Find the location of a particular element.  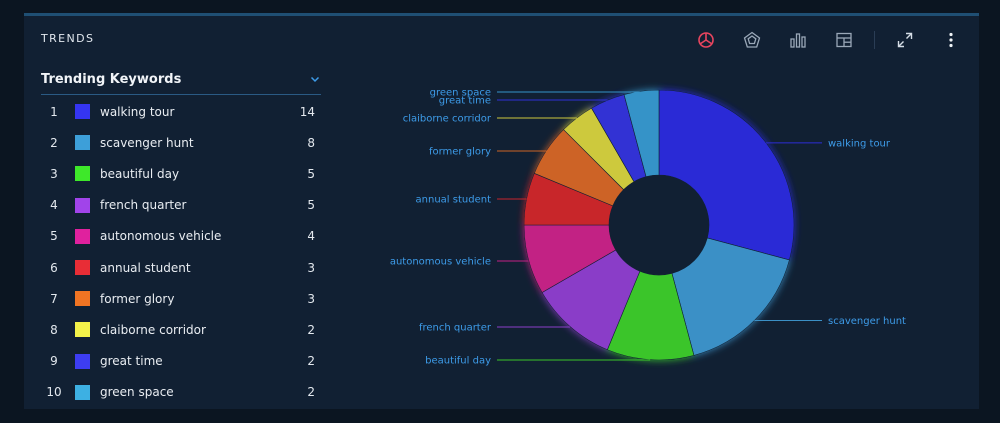

keyword-label: former glory is located at coordinates (137, 298).